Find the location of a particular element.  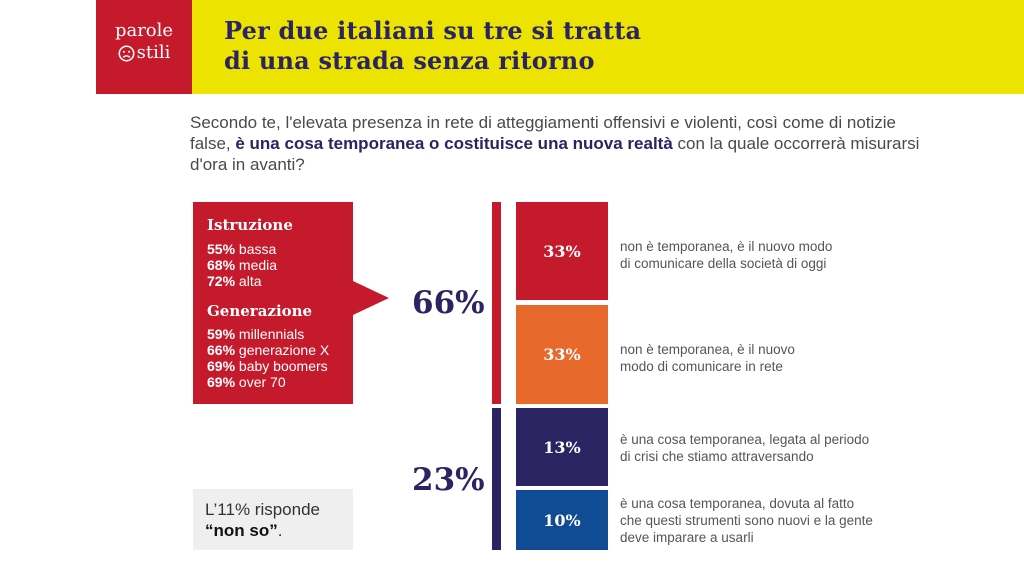

title-banner is located at coordinates (608, 47).